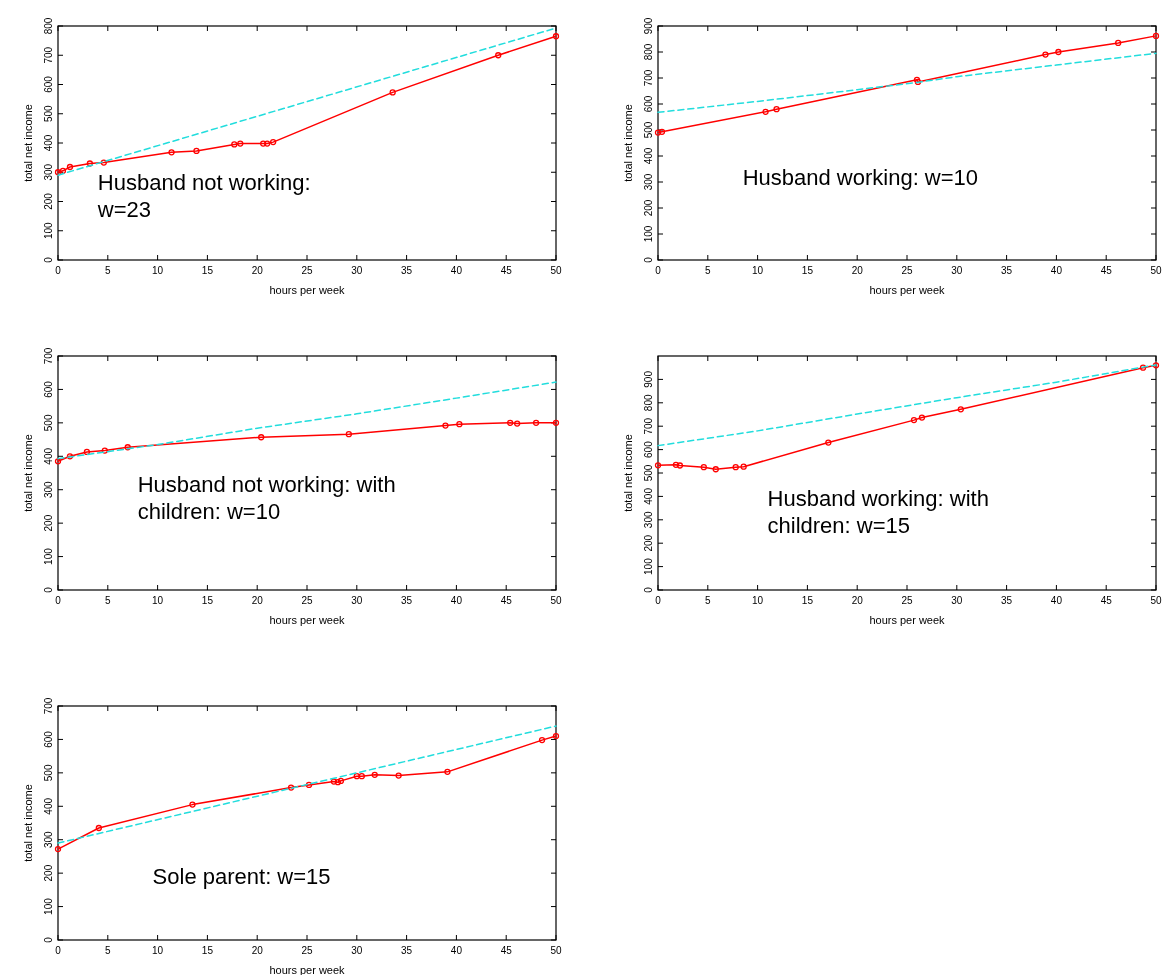  What do you see at coordinates (648, 379) in the screenshot?
I see `y-tick-label: 900` at bounding box center [648, 379].